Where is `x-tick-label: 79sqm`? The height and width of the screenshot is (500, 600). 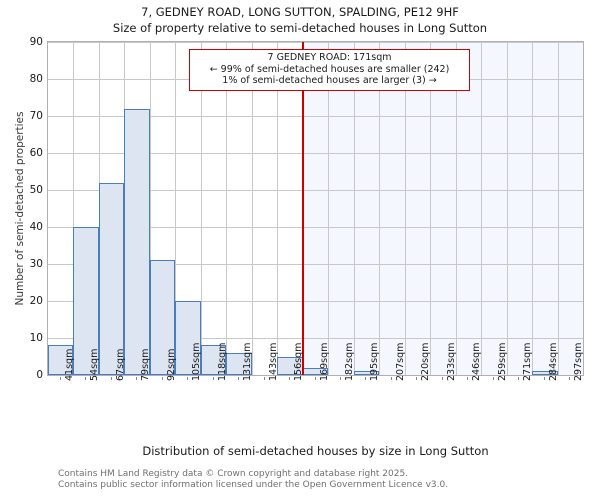 x-tick-label: 79sqm is located at coordinates (146, 364).